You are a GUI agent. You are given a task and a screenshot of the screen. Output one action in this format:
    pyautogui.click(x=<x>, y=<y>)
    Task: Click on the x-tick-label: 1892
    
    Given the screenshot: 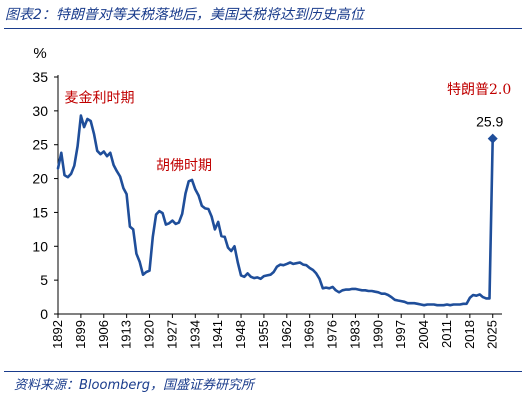 What is the action you would take?
    pyautogui.click(x=57, y=334)
    